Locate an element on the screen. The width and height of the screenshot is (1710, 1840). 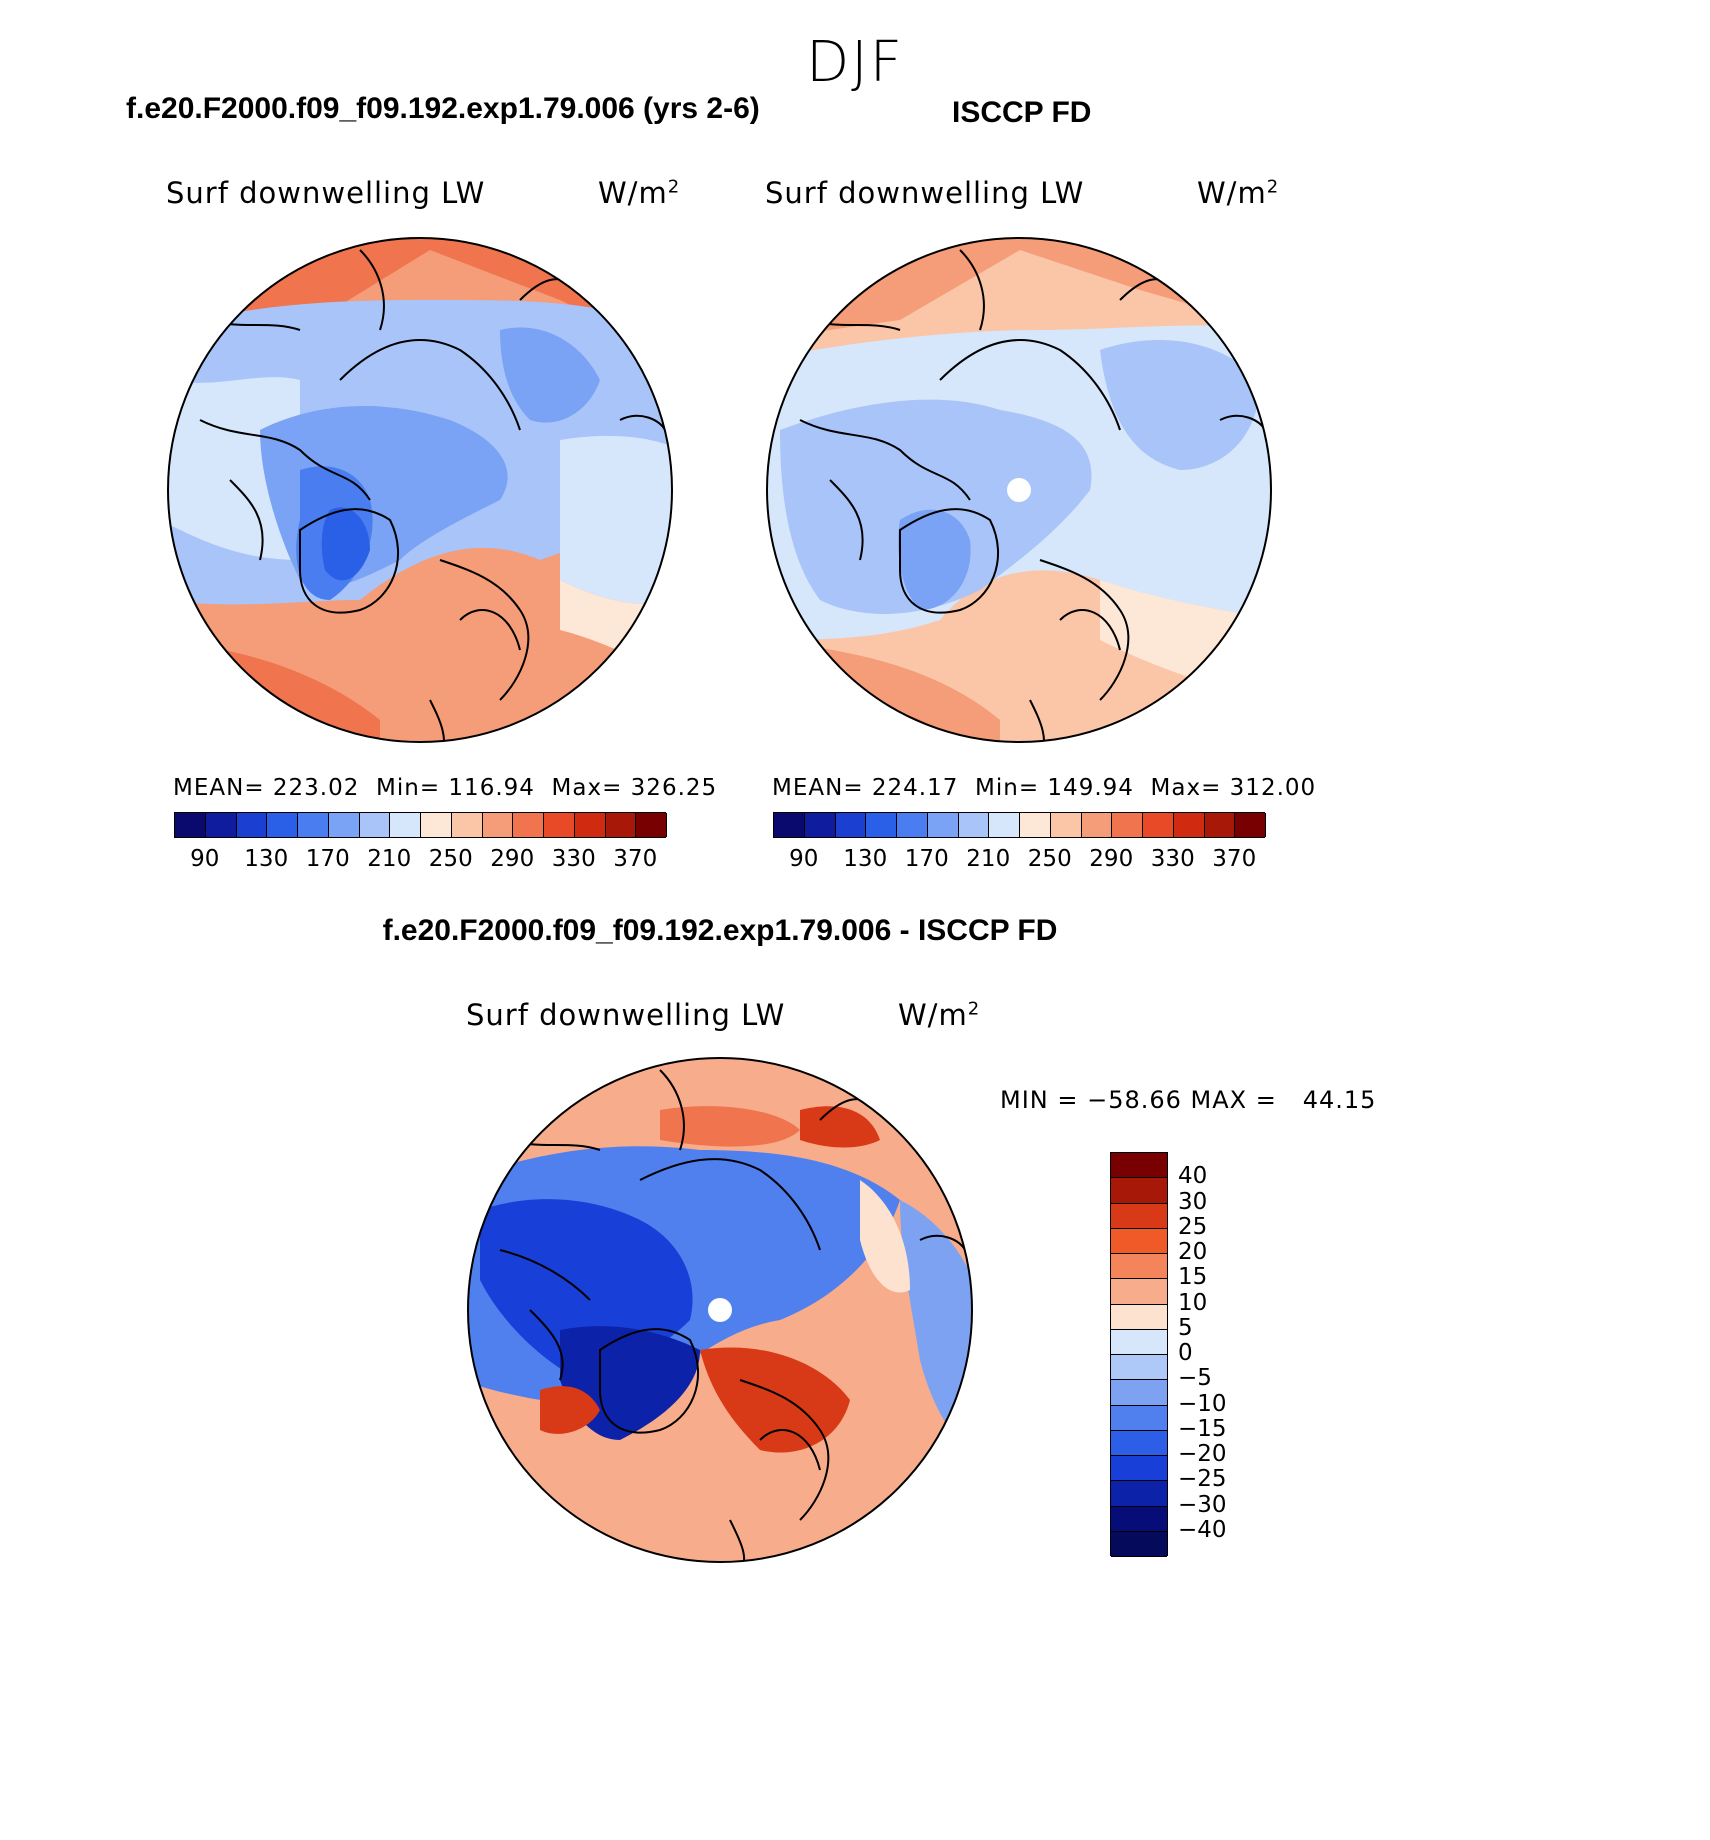
obs-colorbar-tick-label: 330 is located at coordinates (1172, 859).